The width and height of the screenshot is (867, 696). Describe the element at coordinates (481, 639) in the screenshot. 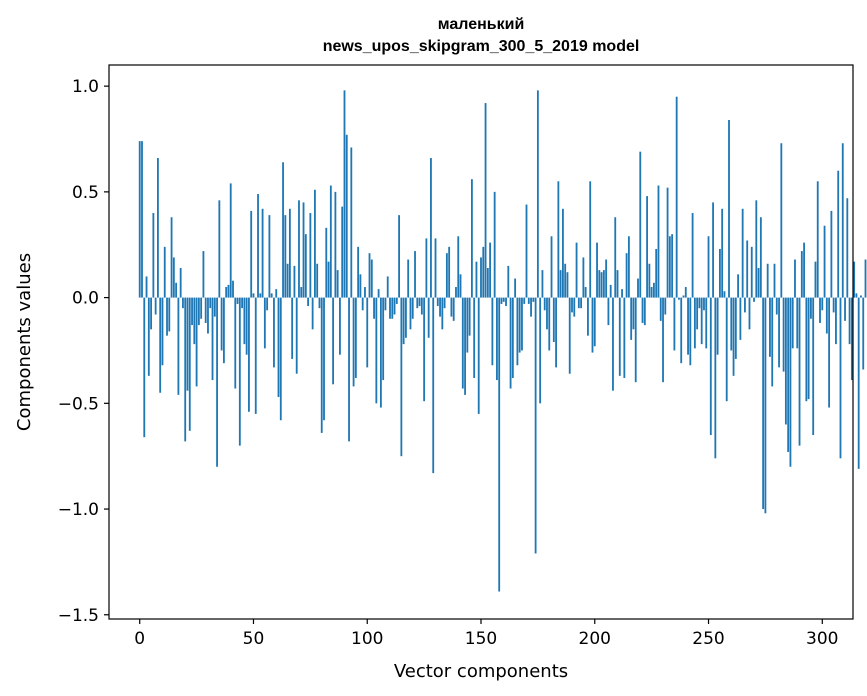

I see `x-tick-label: 150` at that location.